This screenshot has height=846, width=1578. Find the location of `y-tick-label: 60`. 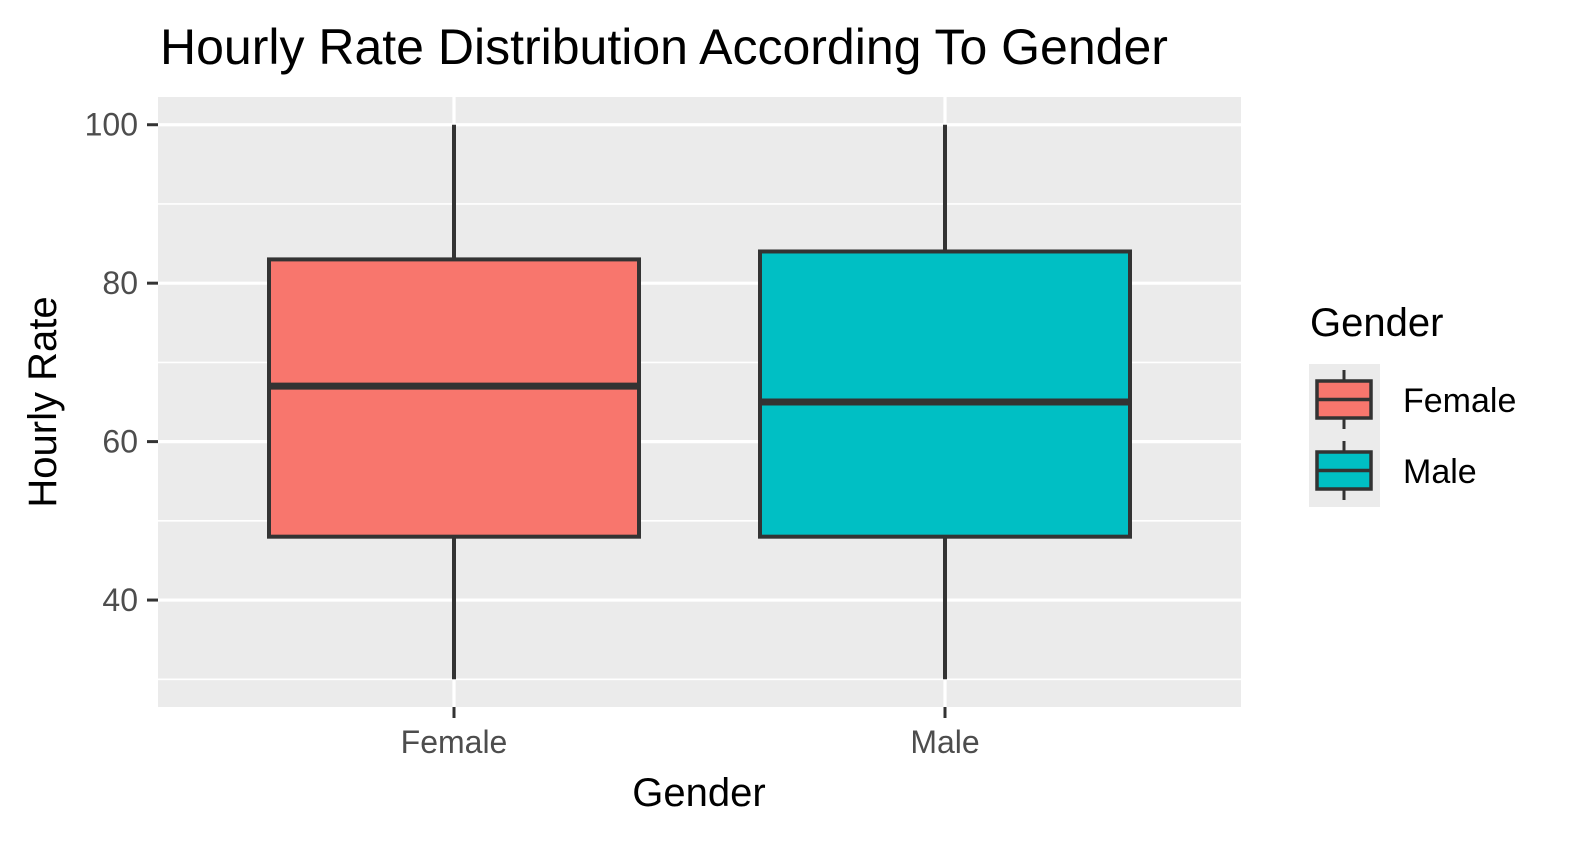

y-tick-label: 60 is located at coordinates (120, 442).